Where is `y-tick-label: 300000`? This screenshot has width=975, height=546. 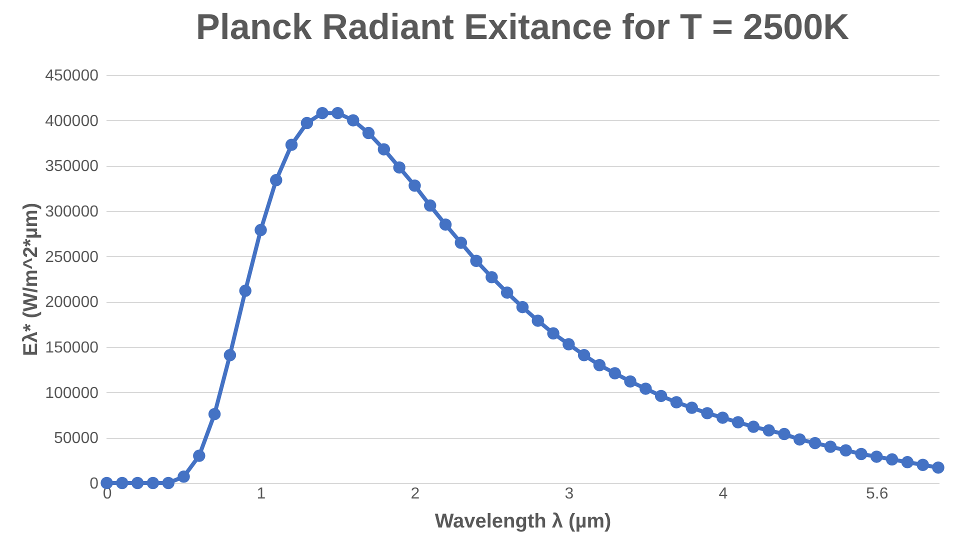
y-tick-label: 300000 is located at coordinates (72, 212).